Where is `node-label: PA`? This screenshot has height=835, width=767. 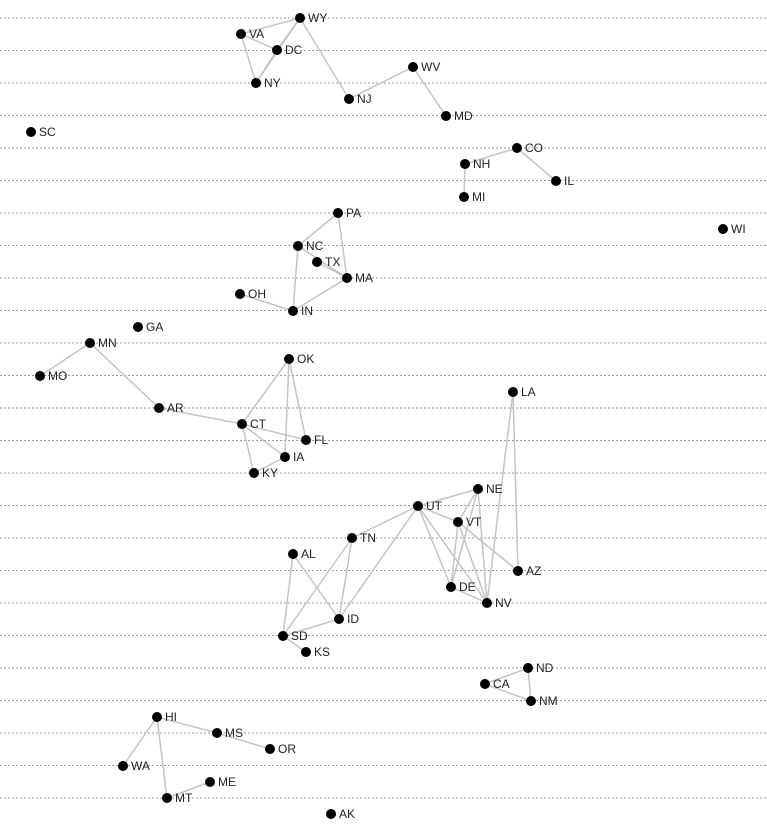
node-label: PA is located at coordinates (353, 213).